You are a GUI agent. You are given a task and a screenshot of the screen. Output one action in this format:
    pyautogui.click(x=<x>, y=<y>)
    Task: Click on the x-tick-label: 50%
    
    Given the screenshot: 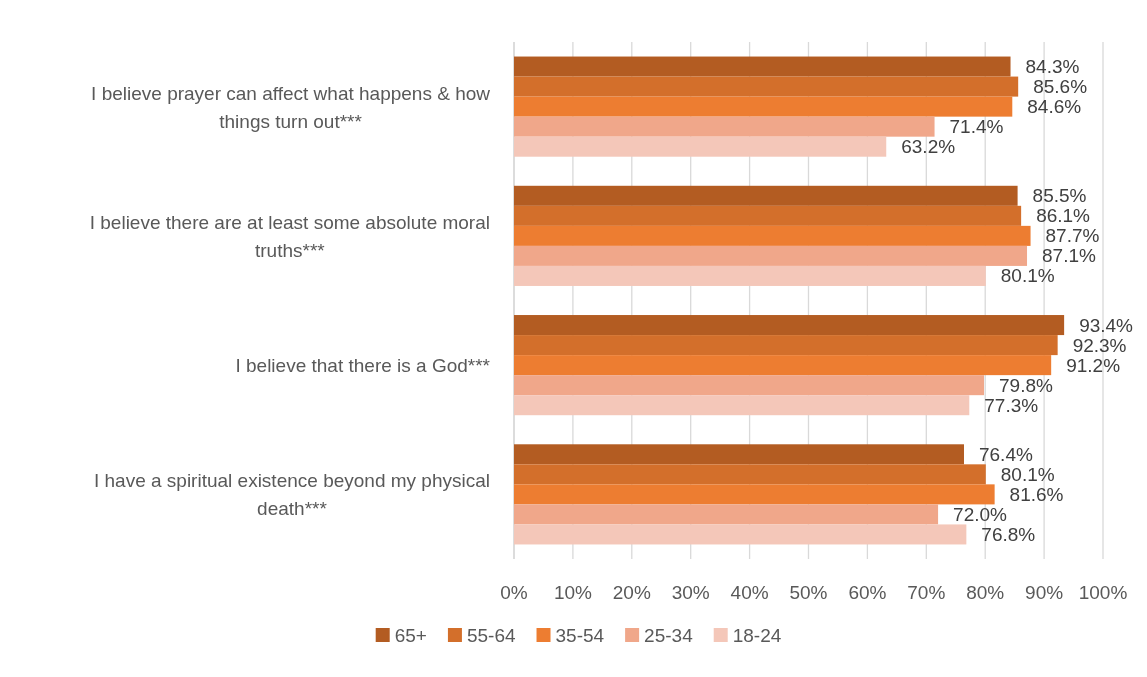 What is the action you would take?
    pyautogui.click(x=808, y=592)
    